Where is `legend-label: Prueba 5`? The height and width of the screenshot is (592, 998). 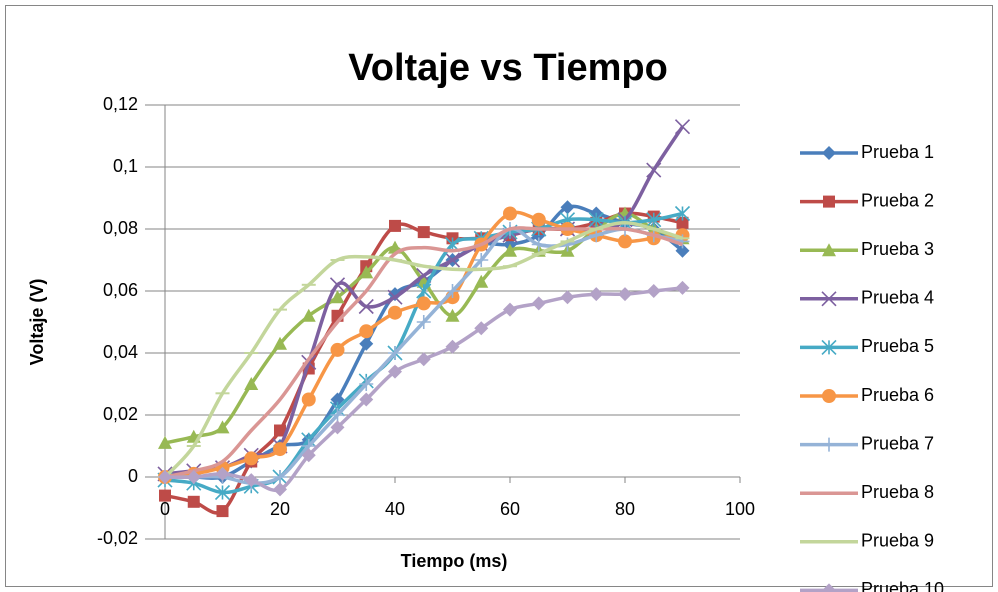 legend-label: Prueba 5 is located at coordinates (897, 346).